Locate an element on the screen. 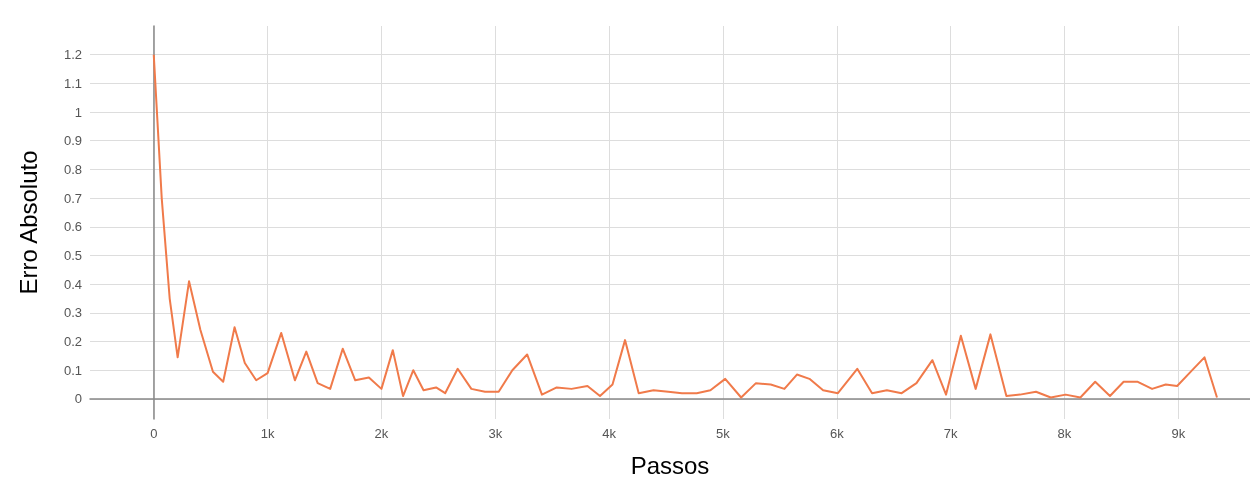  y-tick-label: 0.5 is located at coordinates (72, 255).